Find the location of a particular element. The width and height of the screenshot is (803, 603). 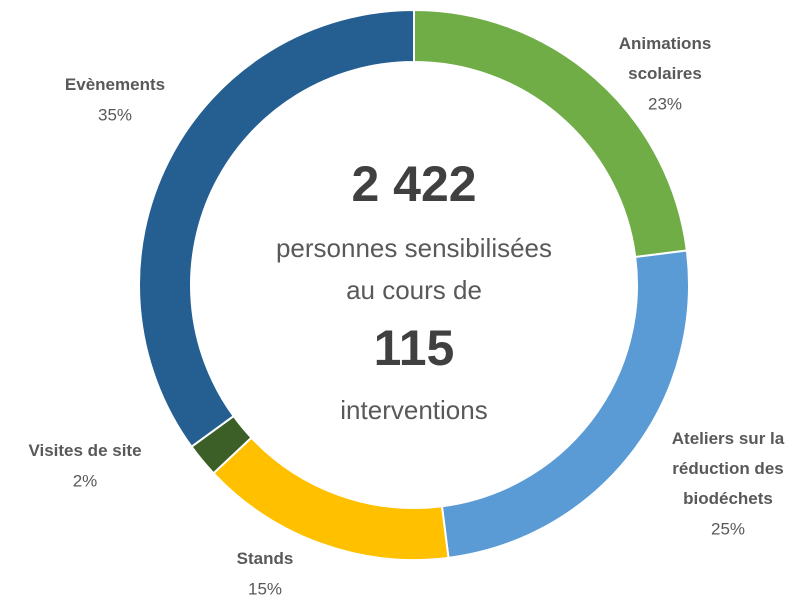

value-label: 35% is located at coordinates (115, 114).